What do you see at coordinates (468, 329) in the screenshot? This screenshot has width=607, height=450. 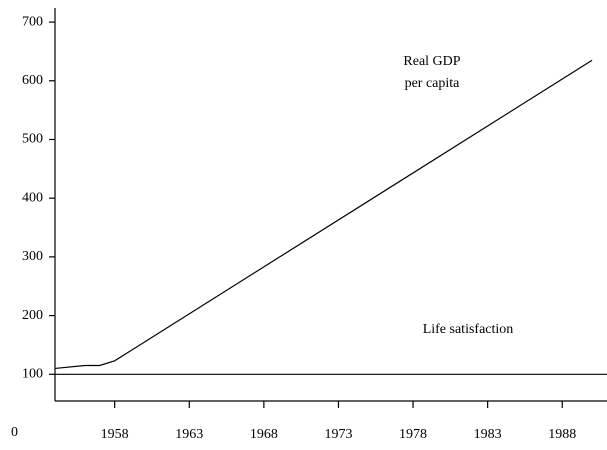 I see `annotation: Life satisfaction` at bounding box center [468, 329].